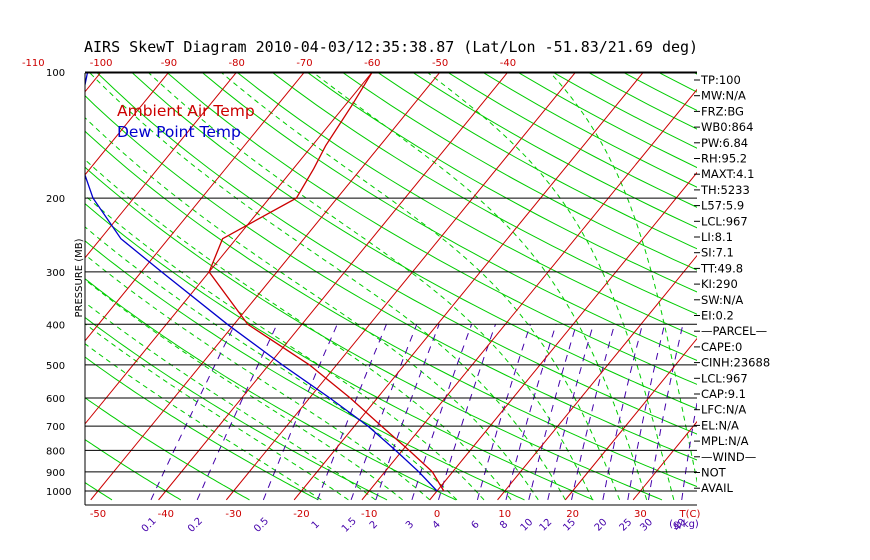  I want to click on index-entry: WB0:864, so click(727, 127).